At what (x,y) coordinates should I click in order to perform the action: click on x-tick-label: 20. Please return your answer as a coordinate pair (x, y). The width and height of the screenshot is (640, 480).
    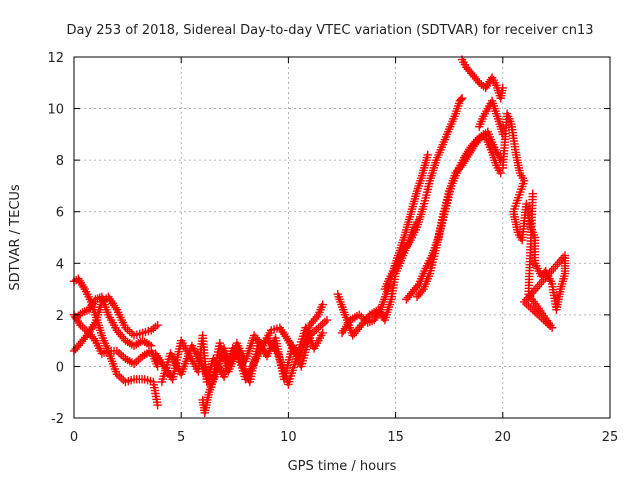
    Looking at the image, I should click on (503, 437).